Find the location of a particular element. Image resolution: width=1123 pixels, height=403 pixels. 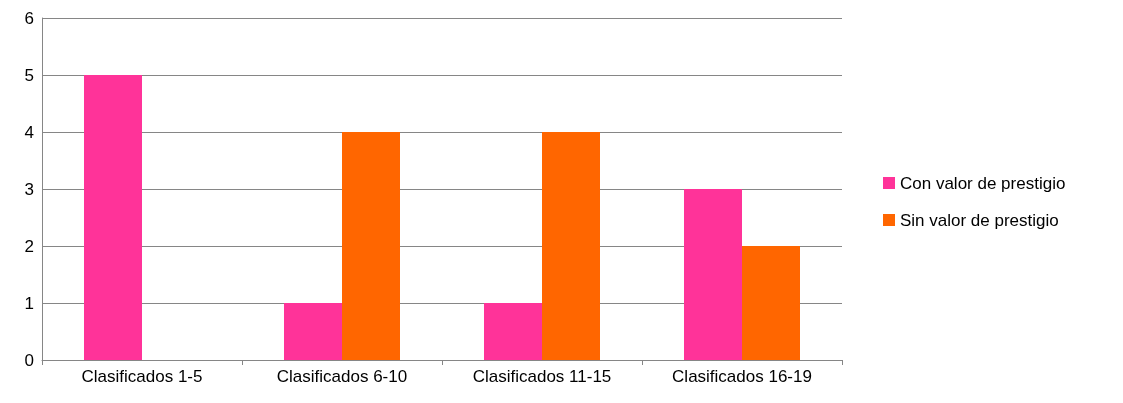

y-tick-label: 1 is located at coordinates (29, 303).